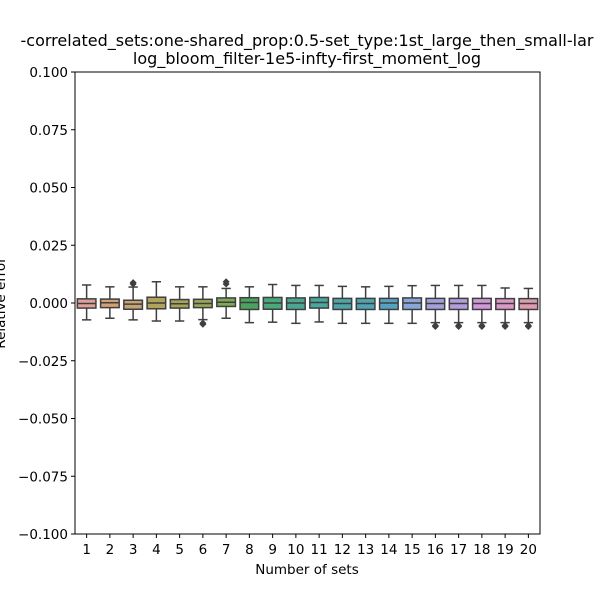 The image size is (600, 600). I want to click on x-axis-label: Number of sets, so click(307, 570).